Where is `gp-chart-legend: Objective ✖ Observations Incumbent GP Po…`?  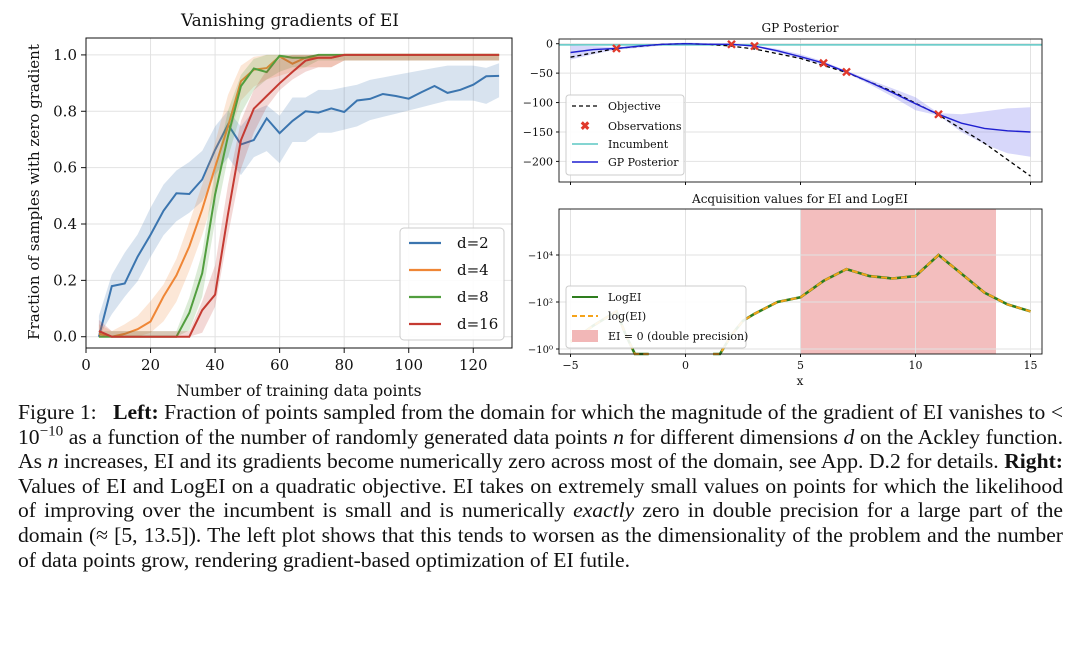
gp-chart-legend: Objective ✖ Observations Incumbent GP Po… is located at coordinates (625, 135).